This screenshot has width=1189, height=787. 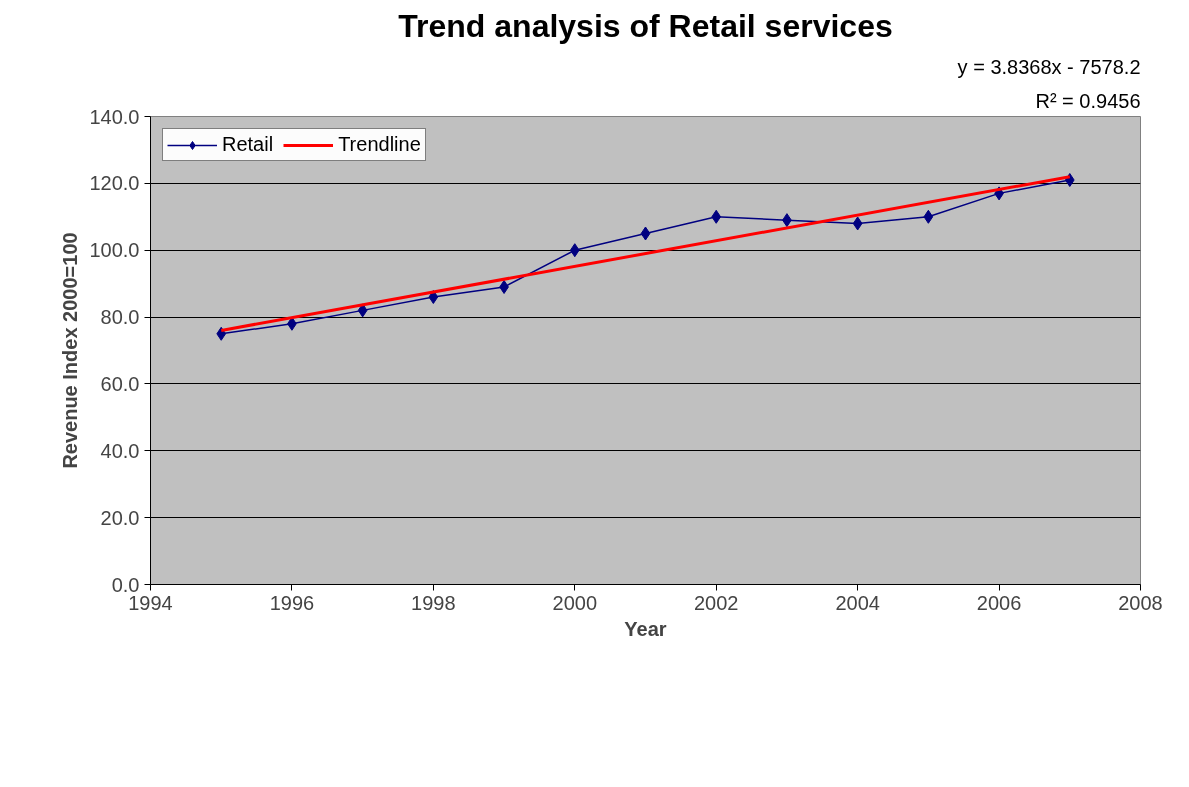 What do you see at coordinates (999, 602) in the screenshot?
I see `x-tick-label: 2006` at bounding box center [999, 602].